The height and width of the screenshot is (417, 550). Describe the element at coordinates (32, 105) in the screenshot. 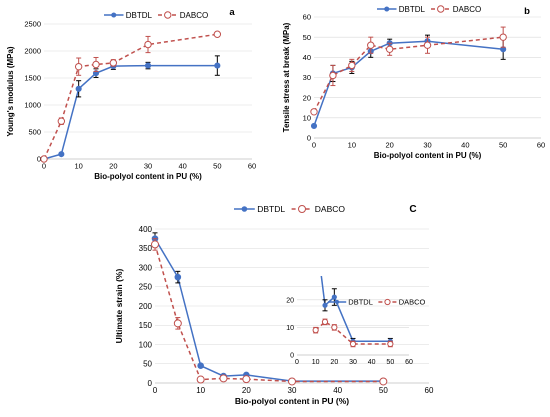

I see `y-tick-label: 1000` at that location.